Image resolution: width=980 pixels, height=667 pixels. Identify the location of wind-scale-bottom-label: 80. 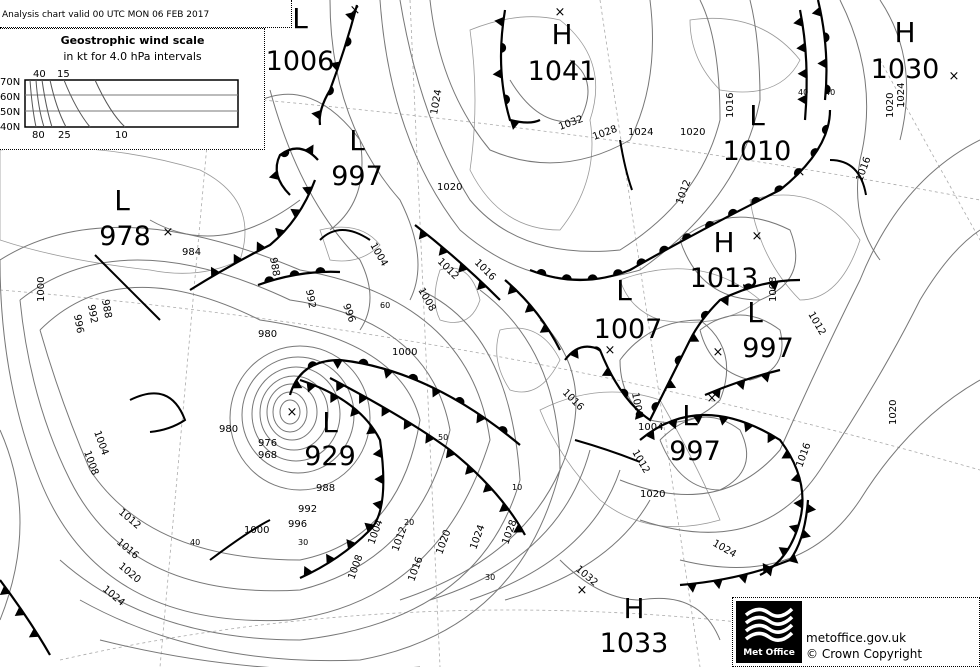
(38, 135).